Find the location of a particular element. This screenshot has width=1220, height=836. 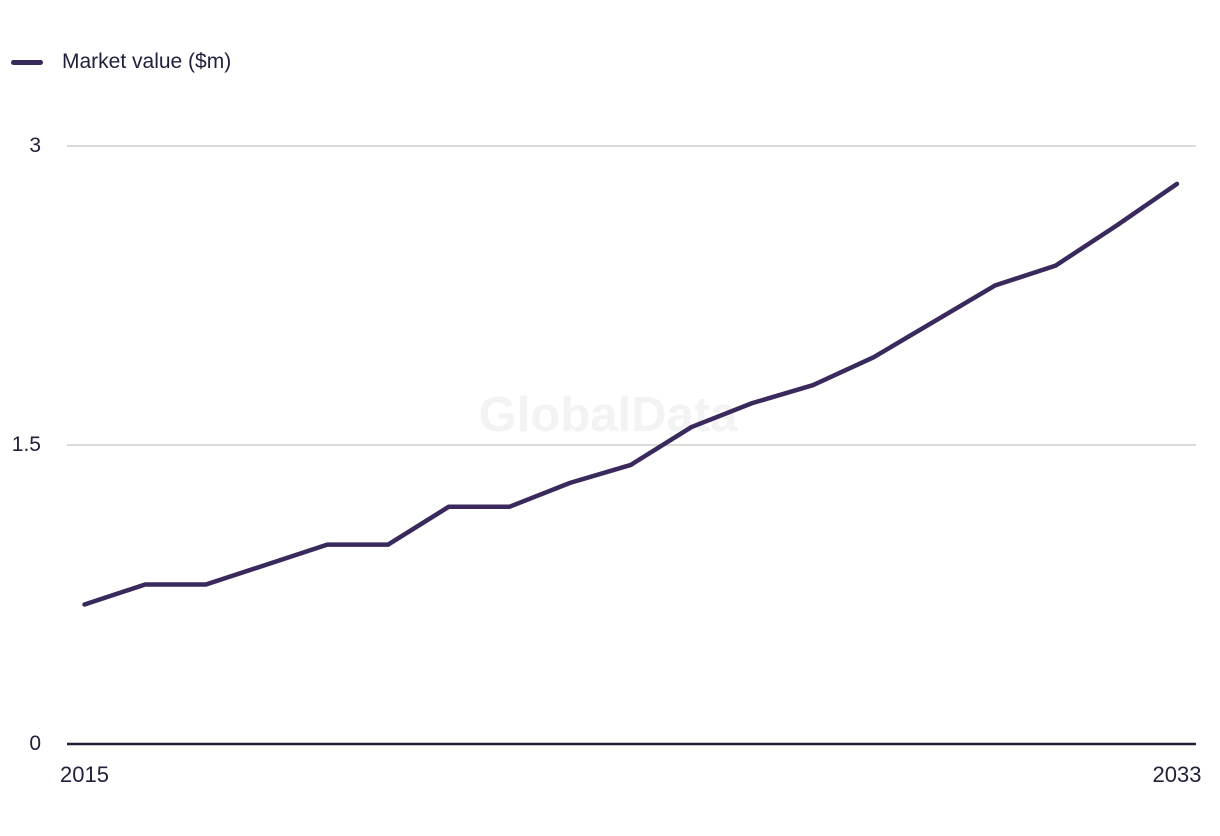

legend-line-swatch is located at coordinates (27, 62).